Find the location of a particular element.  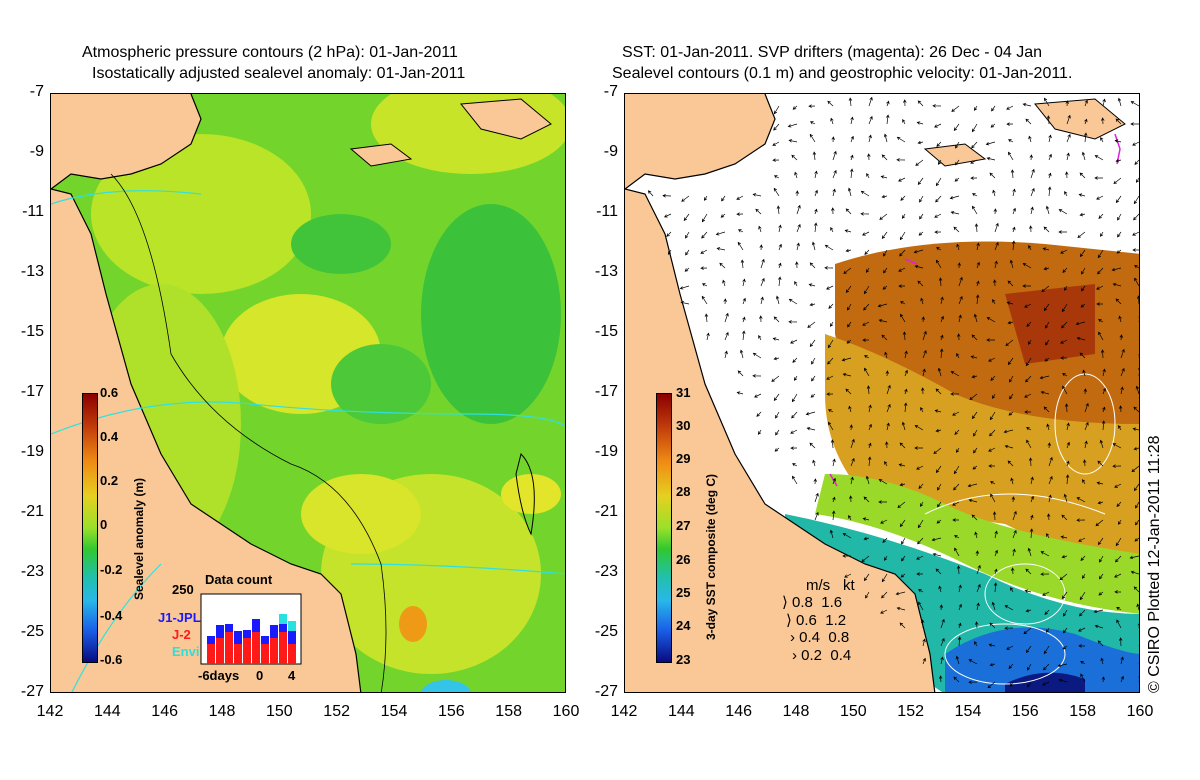

x-tick-label: 144 is located at coordinates (107, 711).